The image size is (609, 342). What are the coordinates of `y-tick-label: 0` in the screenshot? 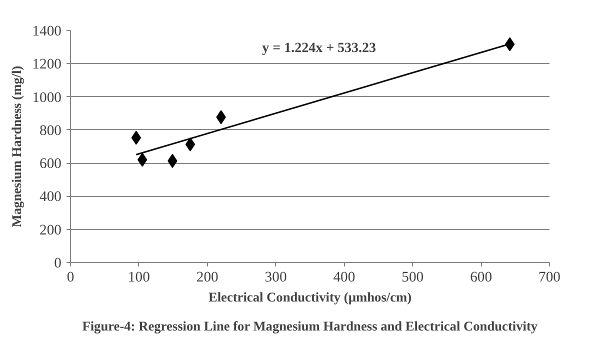 It's located at (58, 264).